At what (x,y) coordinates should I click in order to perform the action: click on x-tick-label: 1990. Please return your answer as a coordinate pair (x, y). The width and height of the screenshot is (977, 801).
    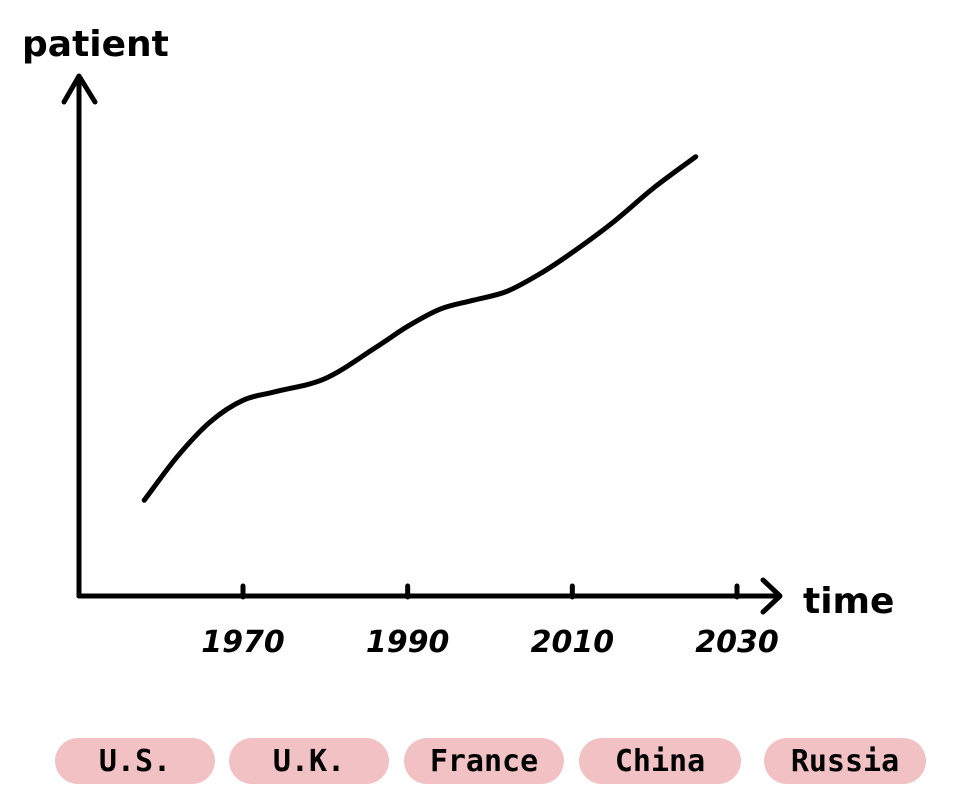
    Looking at the image, I should click on (408, 642).